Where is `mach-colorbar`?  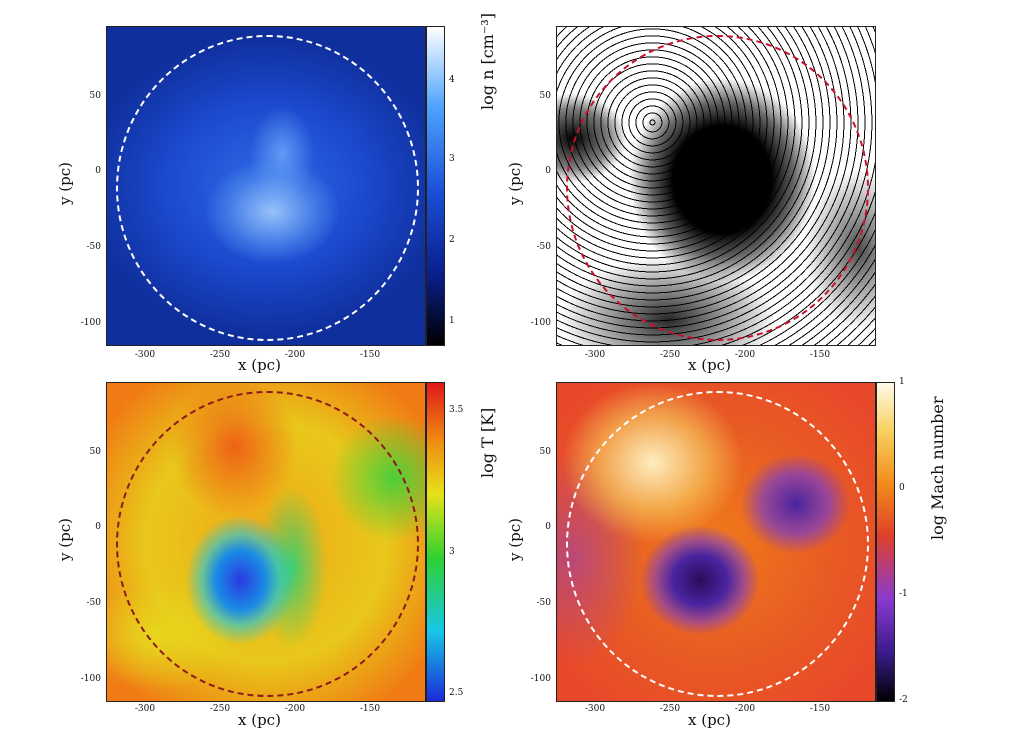 mach-colorbar is located at coordinates (885, 542).